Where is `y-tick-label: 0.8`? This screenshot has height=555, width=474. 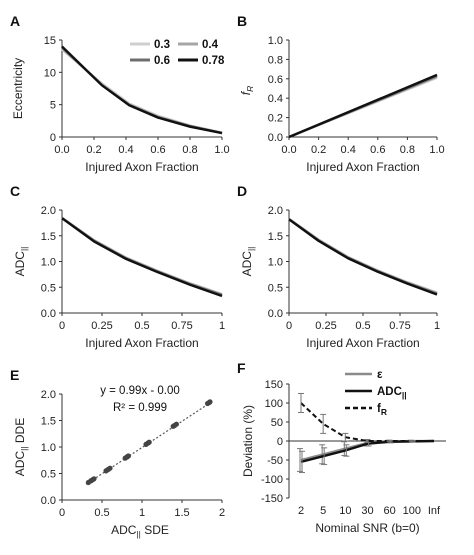 y-tick-label: 0.8 is located at coordinates (275, 60).